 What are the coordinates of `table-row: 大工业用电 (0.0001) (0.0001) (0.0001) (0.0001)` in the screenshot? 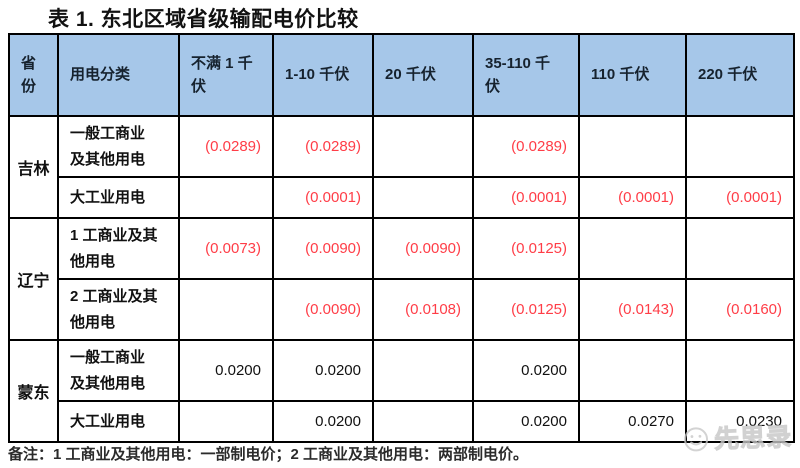 It's located at (402, 197).